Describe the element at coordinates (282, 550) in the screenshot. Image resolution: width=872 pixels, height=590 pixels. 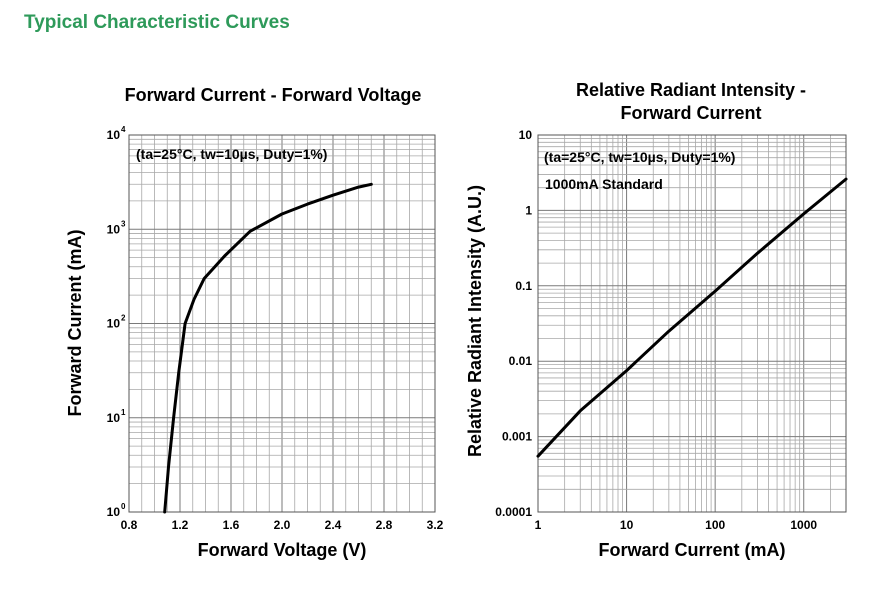
I see `chart1-xlabel: Forward Voltage (V)` at that location.